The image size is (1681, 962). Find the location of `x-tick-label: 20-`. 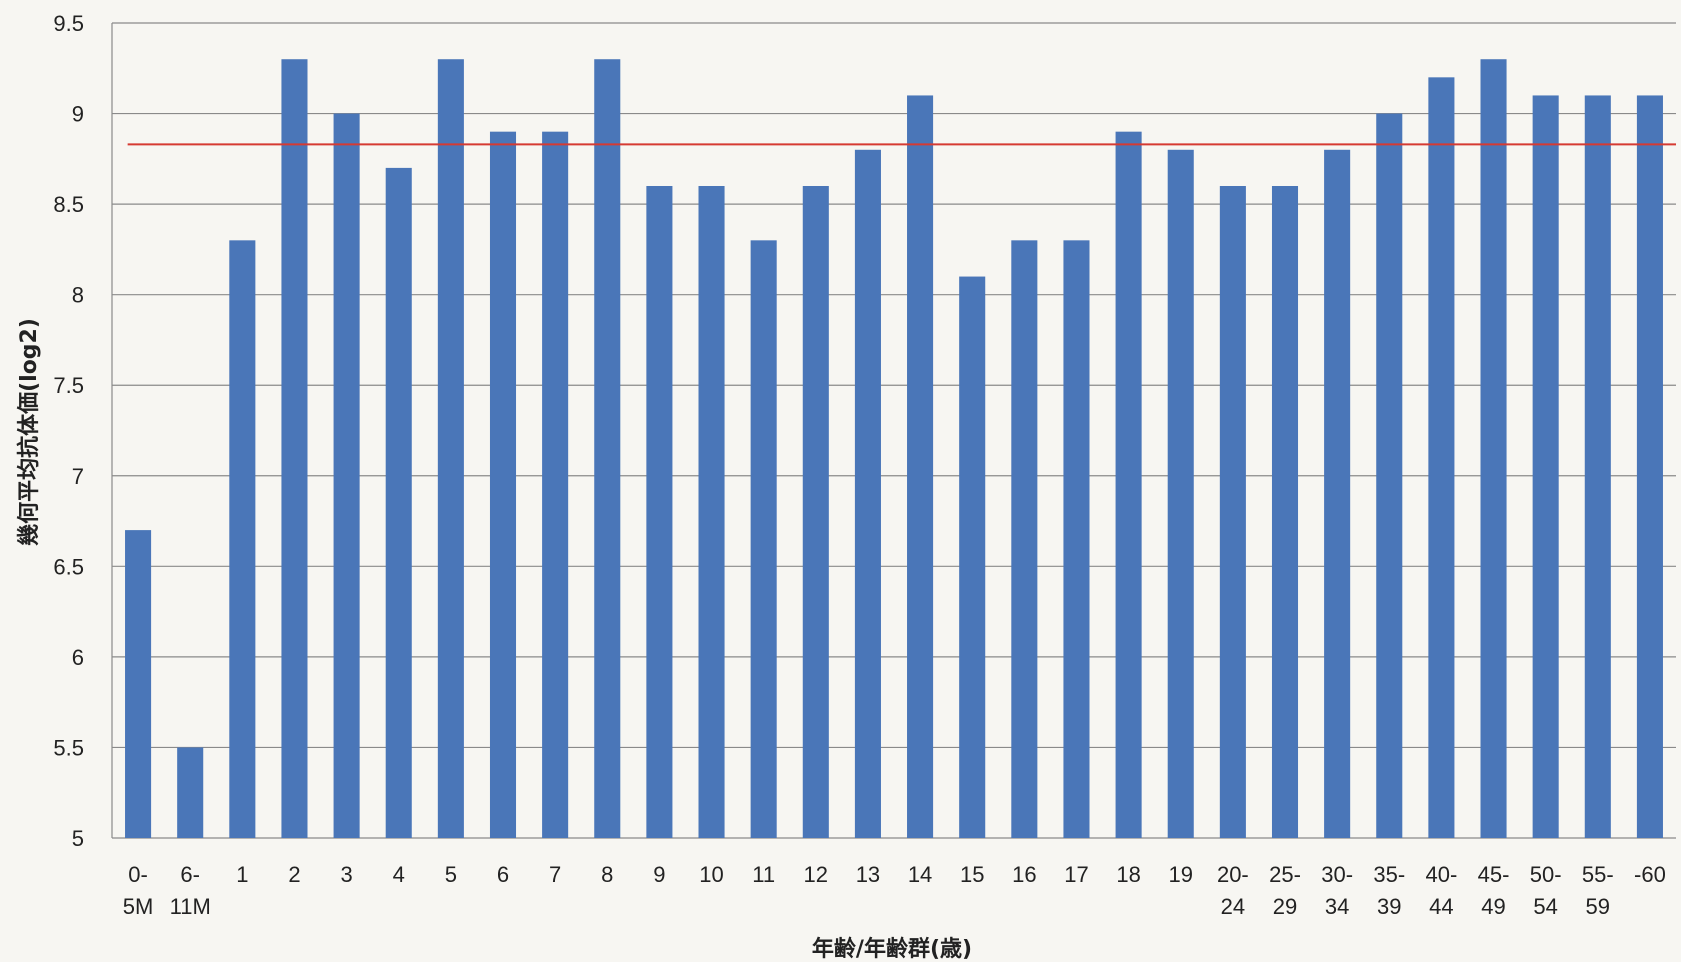

x-tick-label: 20- is located at coordinates (1233, 874).